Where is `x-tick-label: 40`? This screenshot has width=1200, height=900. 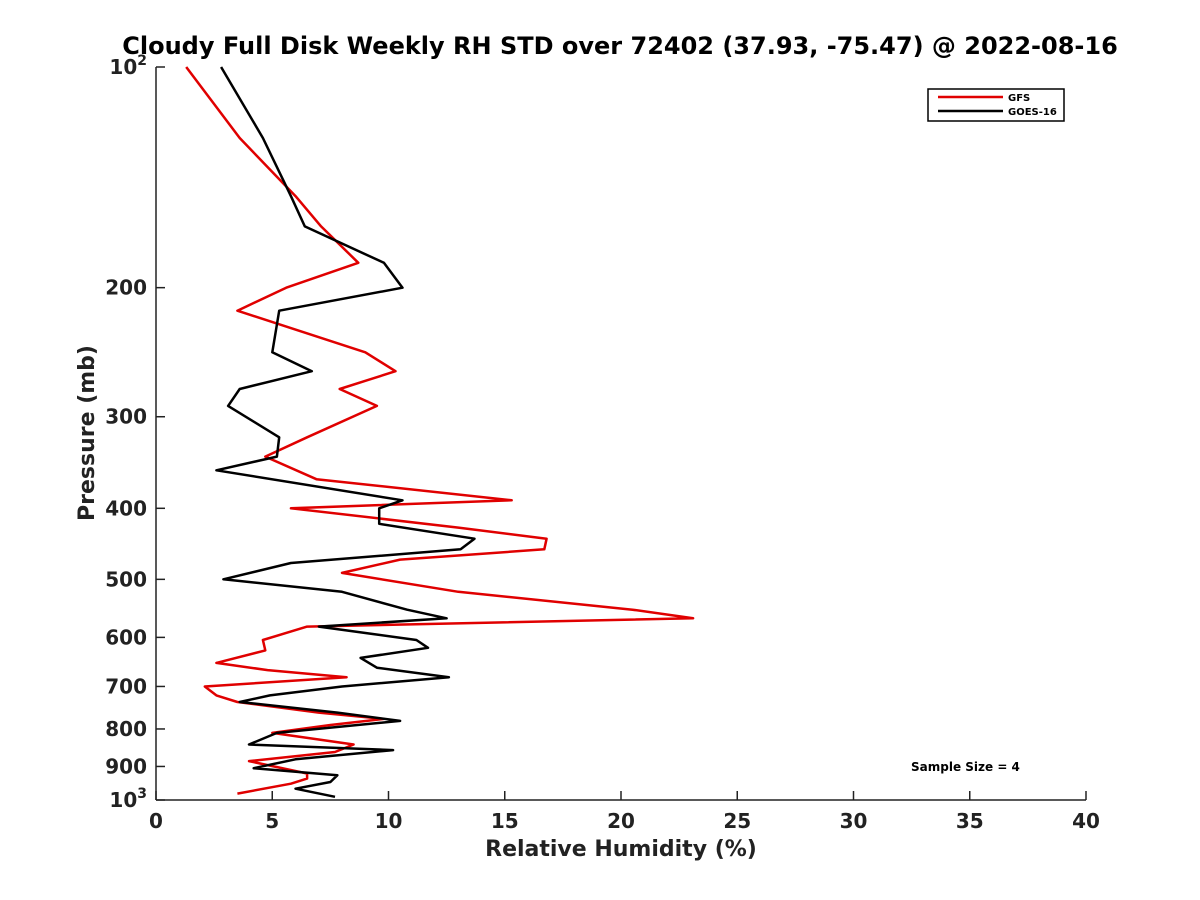
x-tick-label: 40 is located at coordinates (1086, 821).